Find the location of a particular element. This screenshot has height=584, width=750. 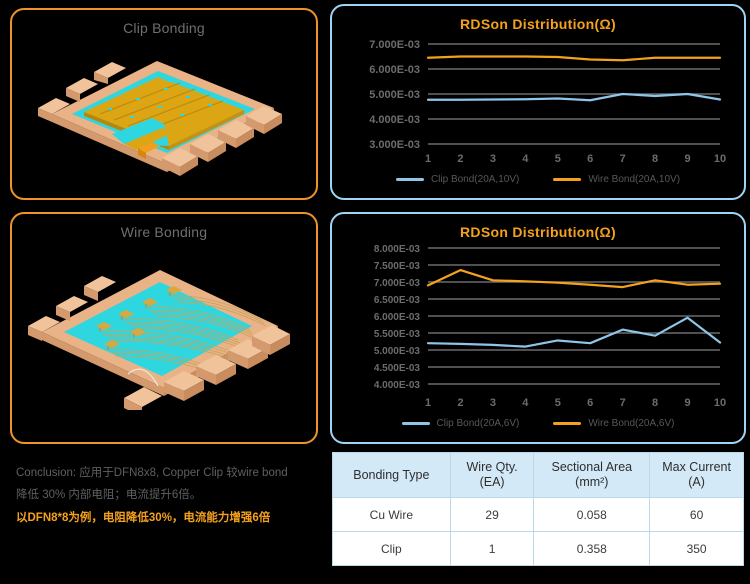

th-bonding-type-top: Bonding Type is located at coordinates (391, 474).